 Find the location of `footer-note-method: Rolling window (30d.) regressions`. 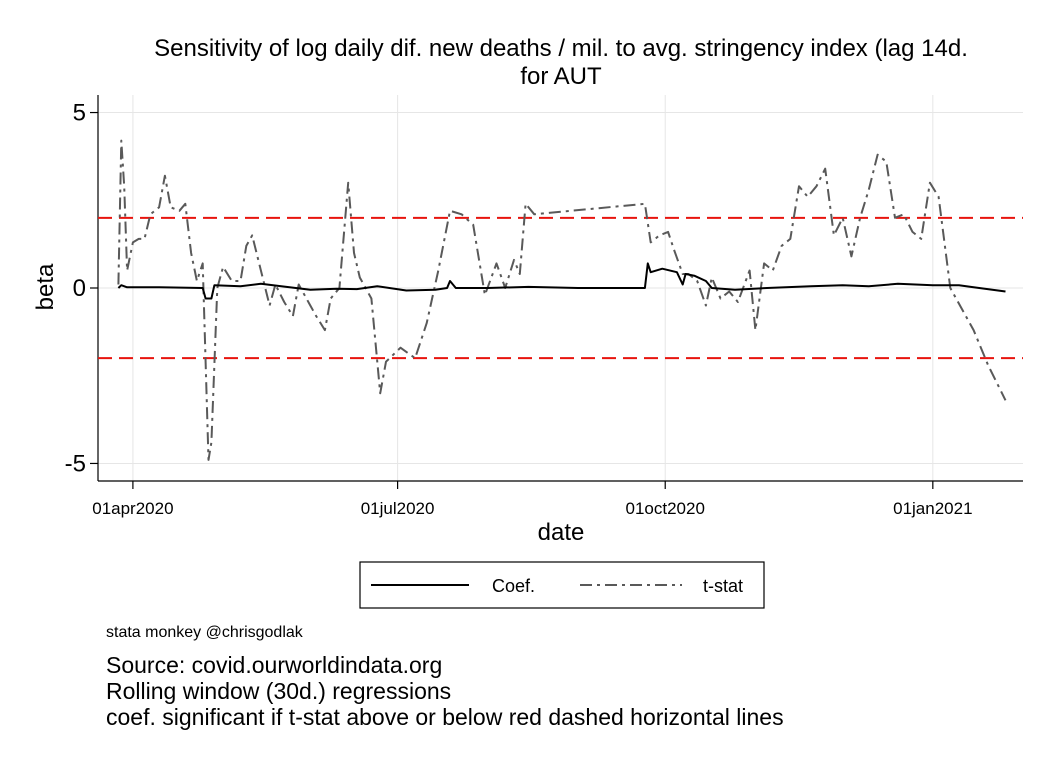

footer-note-method: Rolling window (30d.) regressions is located at coordinates (279, 691).